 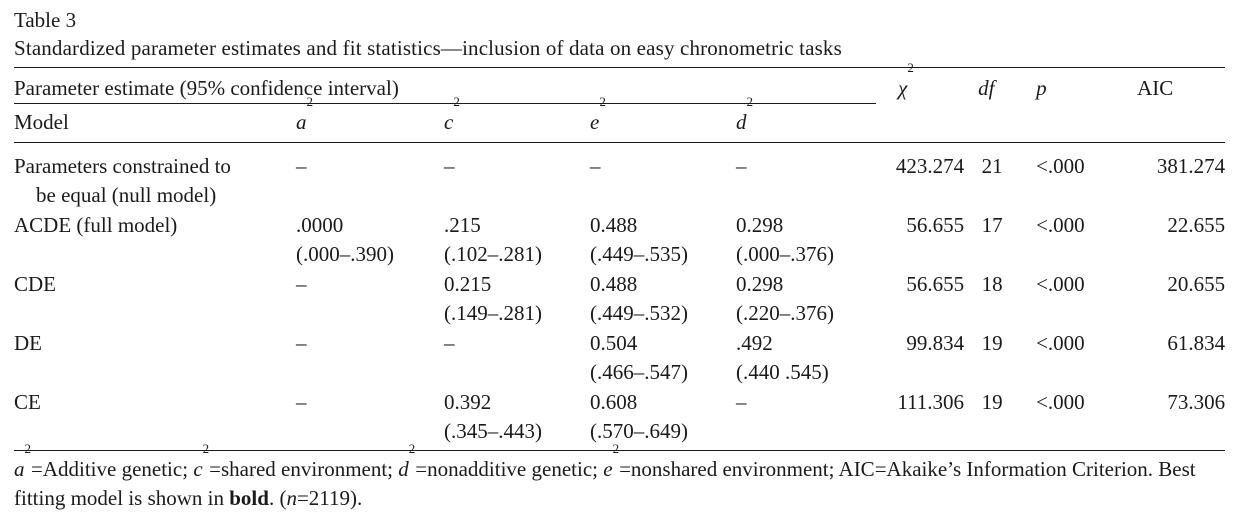 What do you see at coordinates (206, 448) in the screenshot?
I see `fn-c-superscript: 2` at bounding box center [206, 448].